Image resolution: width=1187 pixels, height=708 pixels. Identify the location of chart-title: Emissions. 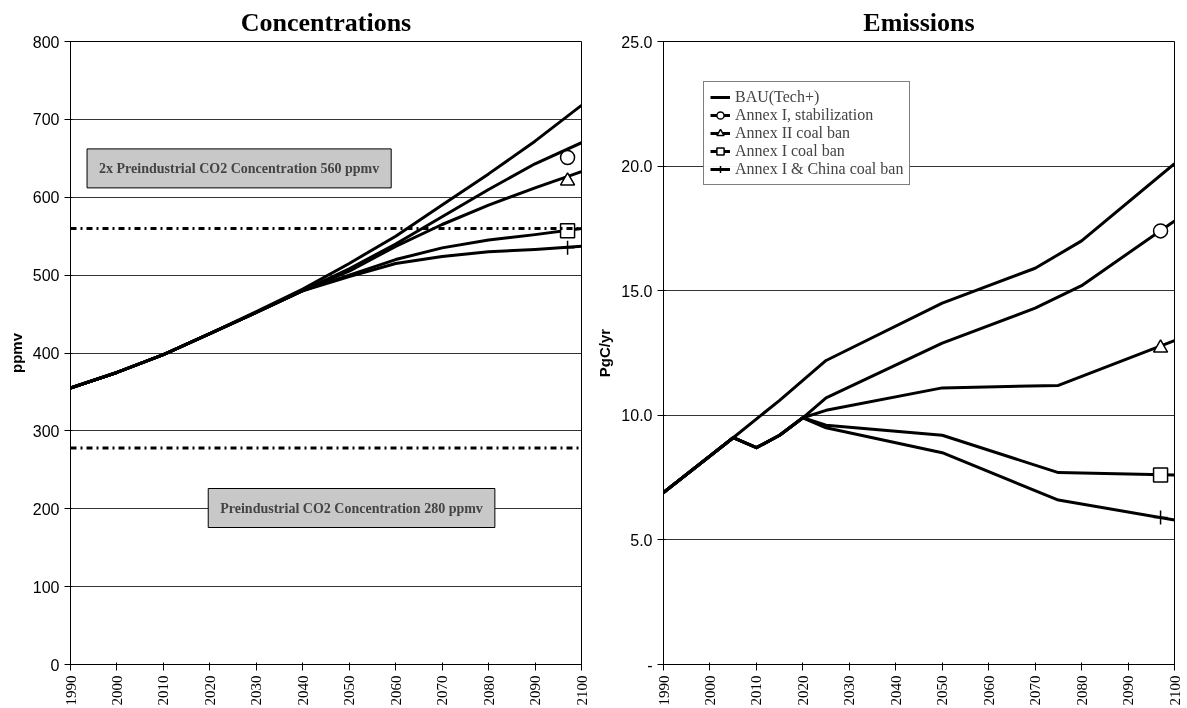
(919, 22).